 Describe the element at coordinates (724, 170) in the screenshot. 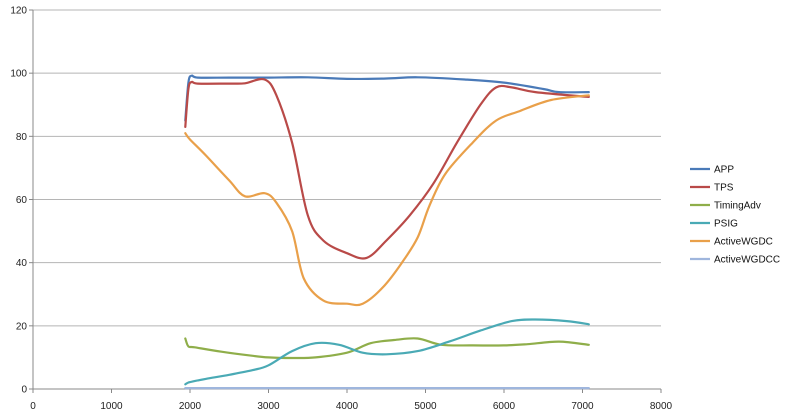

I see `legend-label: APP` at that location.